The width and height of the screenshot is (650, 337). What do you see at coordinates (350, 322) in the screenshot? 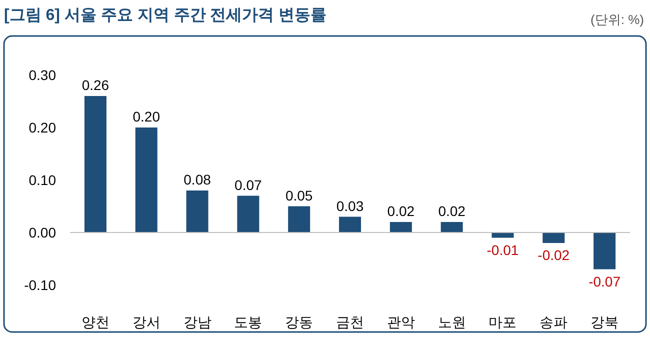
I see `x-tick-label: 금천` at bounding box center [350, 322].